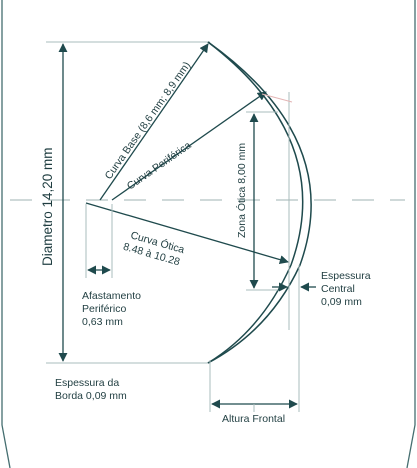 The height and width of the screenshot is (468, 417). I want to click on peripheral-curve-radius, so click(189, 146).